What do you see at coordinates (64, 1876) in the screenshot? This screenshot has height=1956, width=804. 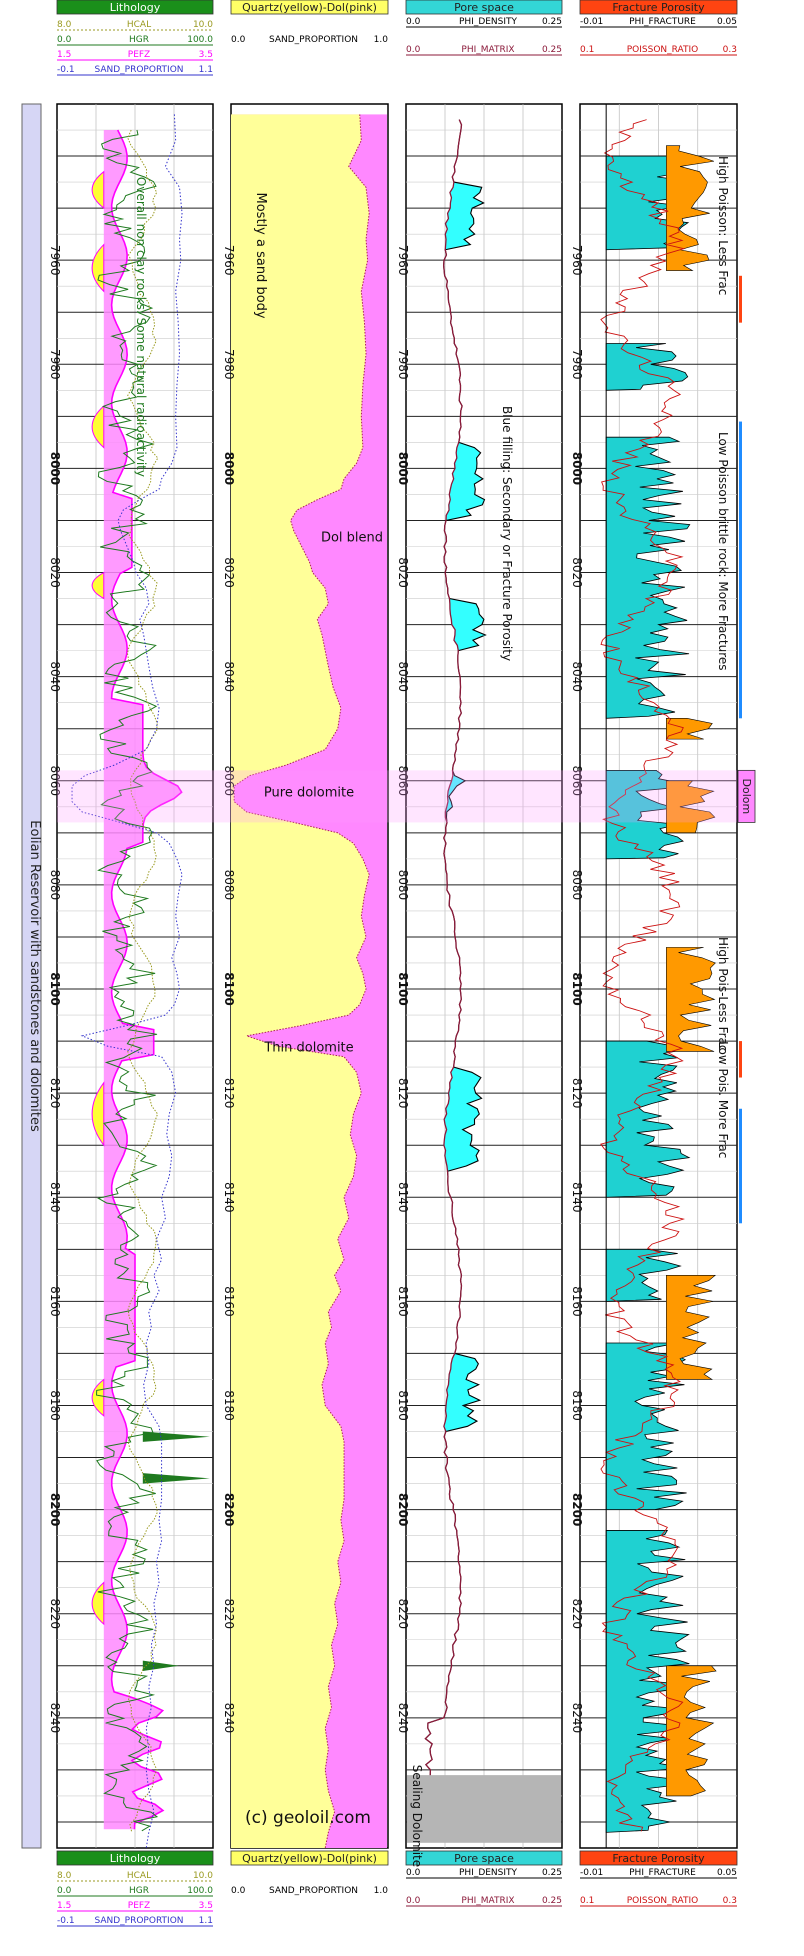 I see `curve-min: 8.0` at bounding box center [64, 1876].